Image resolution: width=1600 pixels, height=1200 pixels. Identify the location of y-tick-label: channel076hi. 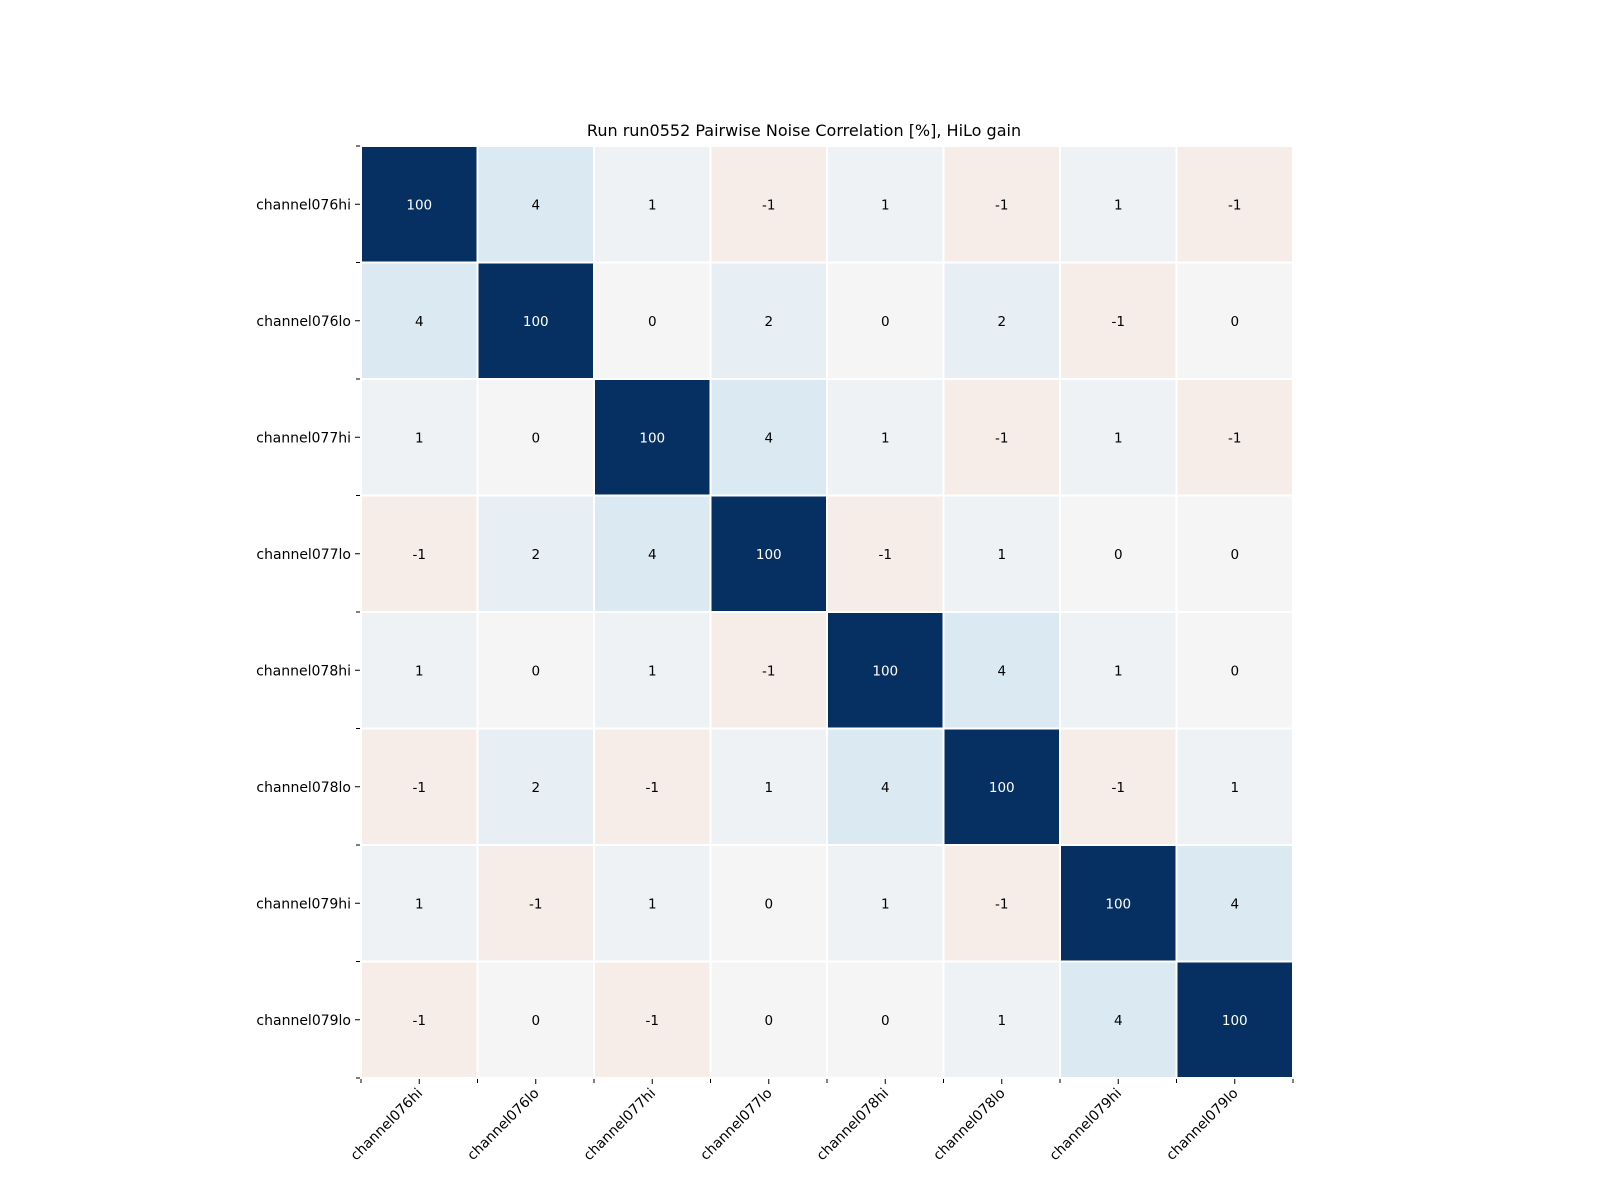
(303, 205).